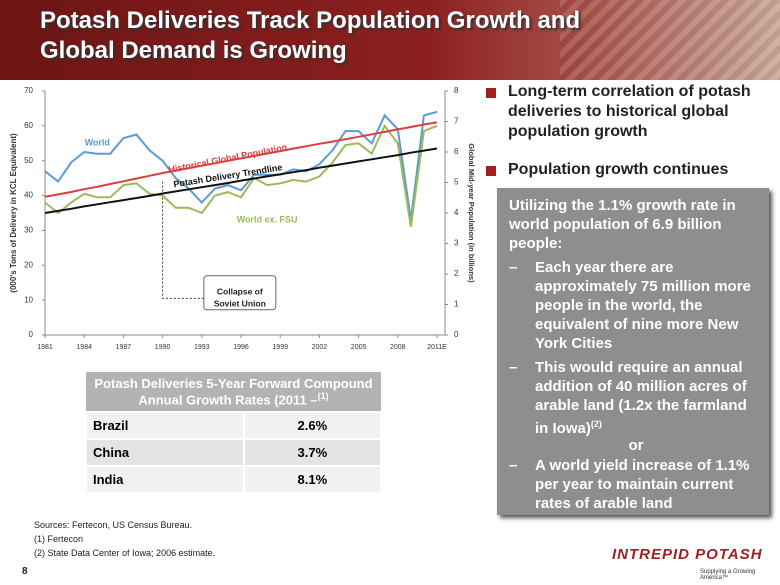 Image resolution: width=780 pixels, height=585 pixels. What do you see at coordinates (728, 575) in the screenshot?
I see `tagline: Supplying a Growing America™` at bounding box center [728, 575].